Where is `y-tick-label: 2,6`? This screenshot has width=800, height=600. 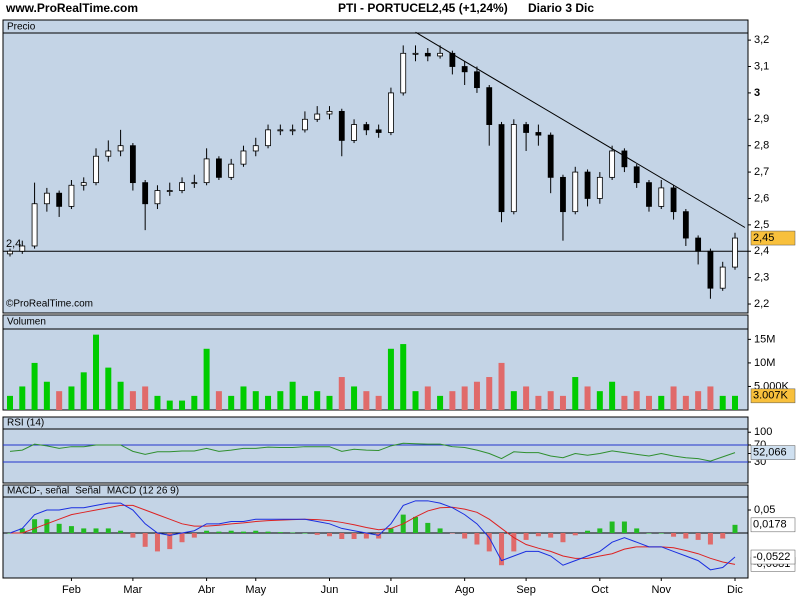 y-tick-label: 2,6 is located at coordinates (761, 198).